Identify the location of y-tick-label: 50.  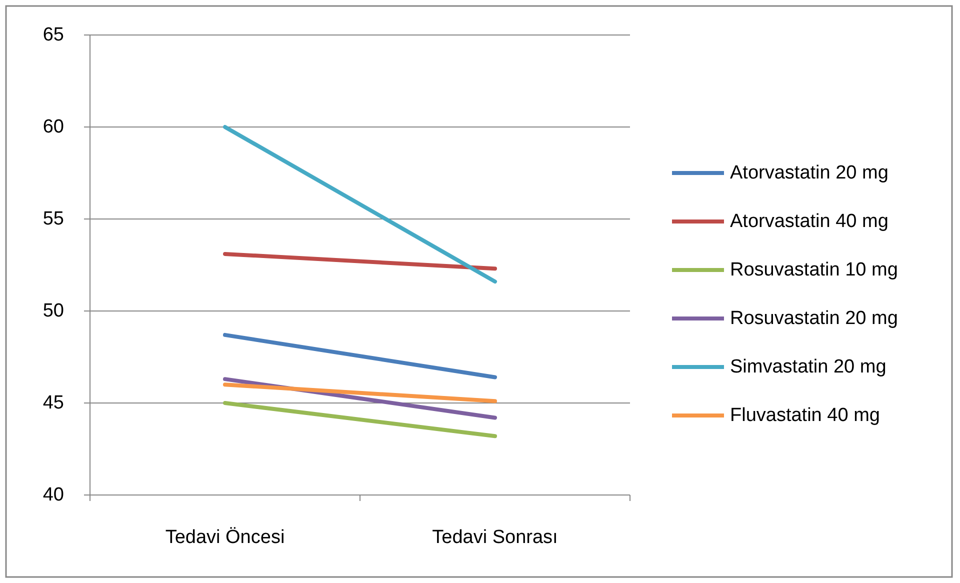
(53, 311).